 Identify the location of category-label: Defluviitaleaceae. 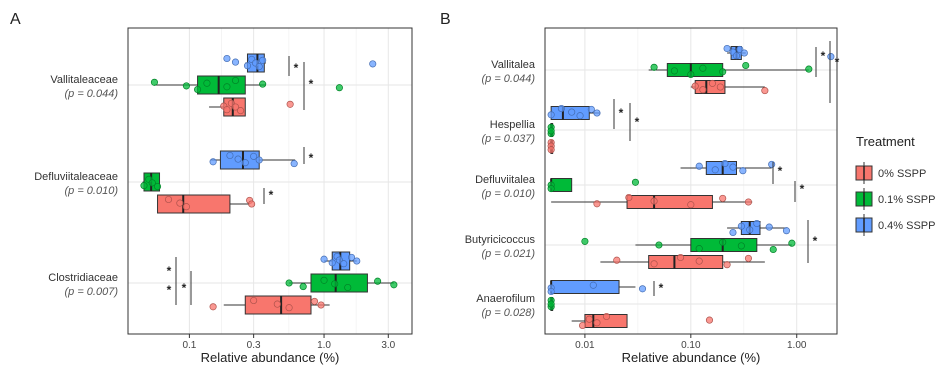
(76, 177).